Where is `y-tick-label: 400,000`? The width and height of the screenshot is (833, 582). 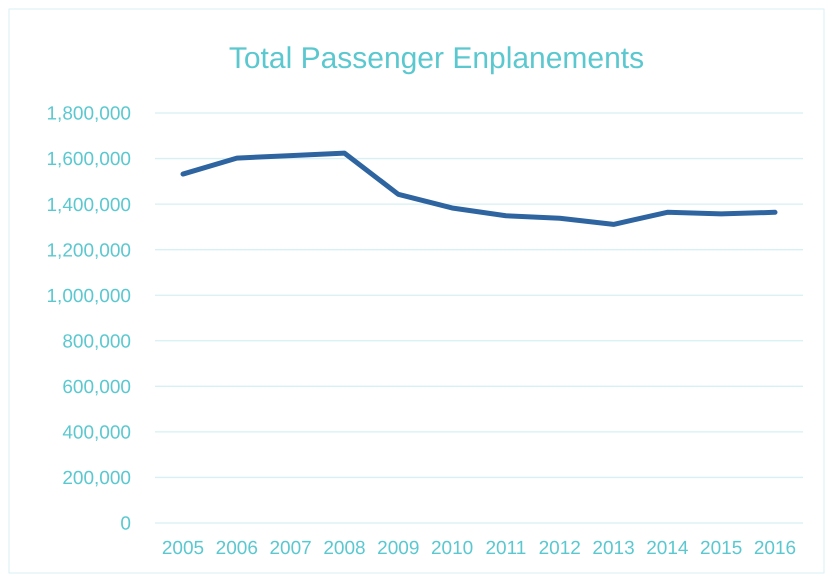
y-tick-label: 400,000 is located at coordinates (96, 433).